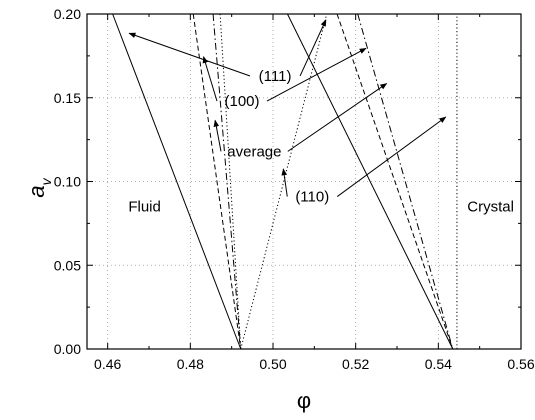  I want to click on y-axis-label-subscript: v, so click(46, 181).